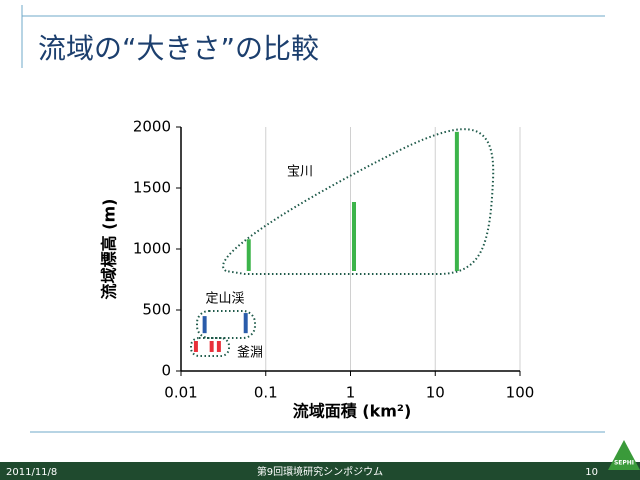  What do you see at coordinates (224, 299) in the screenshot?
I see `group-label: 定山渓` at bounding box center [224, 299].